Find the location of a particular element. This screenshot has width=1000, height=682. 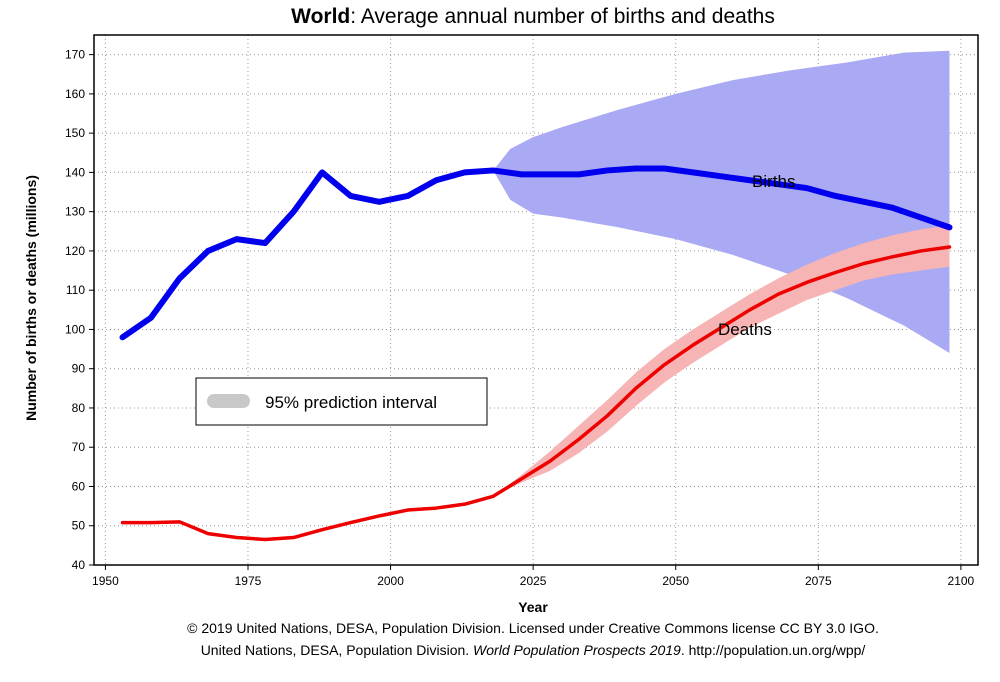

x-tick-label: 1950 is located at coordinates (105, 581).